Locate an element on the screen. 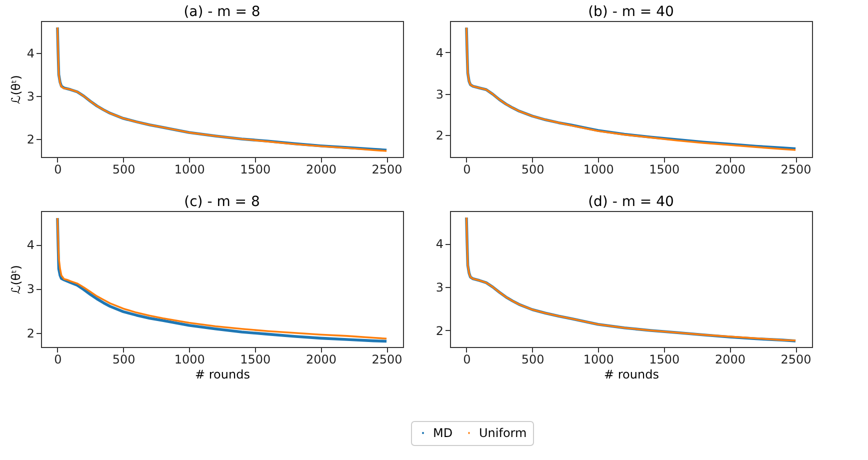 This screenshot has height=460, width=868. chart-title: (d) - m = 40 is located at coordinates (631, 202).